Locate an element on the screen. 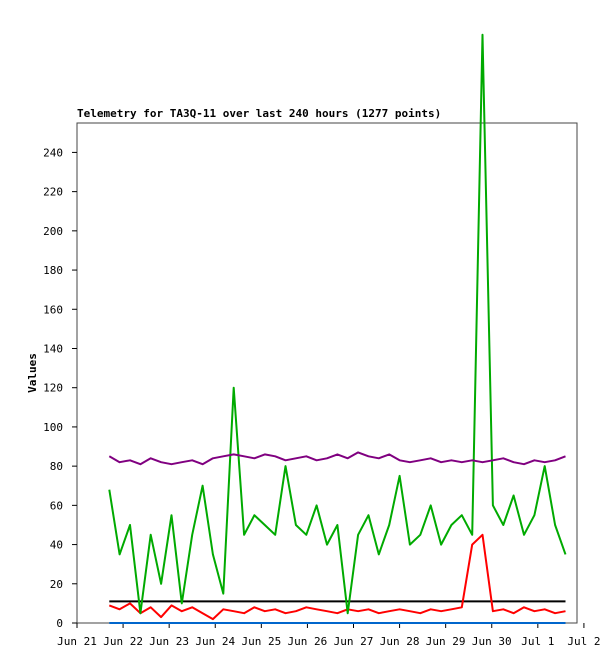 This screenshot has height=668, width=615. y-tick-label: 60 is located at coordinates (56, 505).